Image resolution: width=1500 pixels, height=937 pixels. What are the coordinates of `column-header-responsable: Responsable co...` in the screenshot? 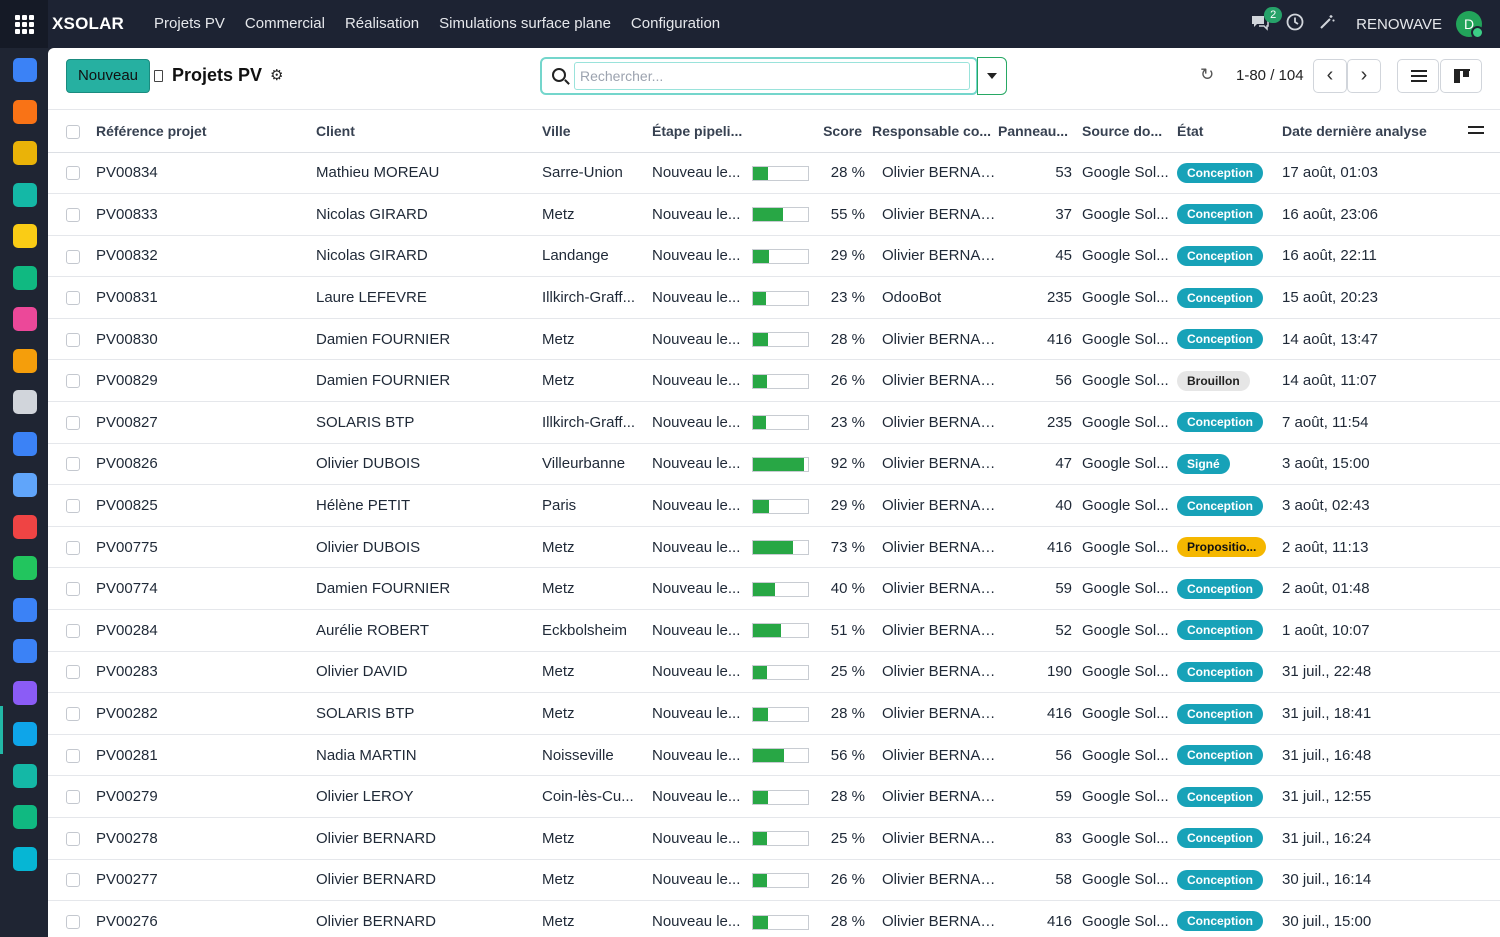 It's located at (935, 131).